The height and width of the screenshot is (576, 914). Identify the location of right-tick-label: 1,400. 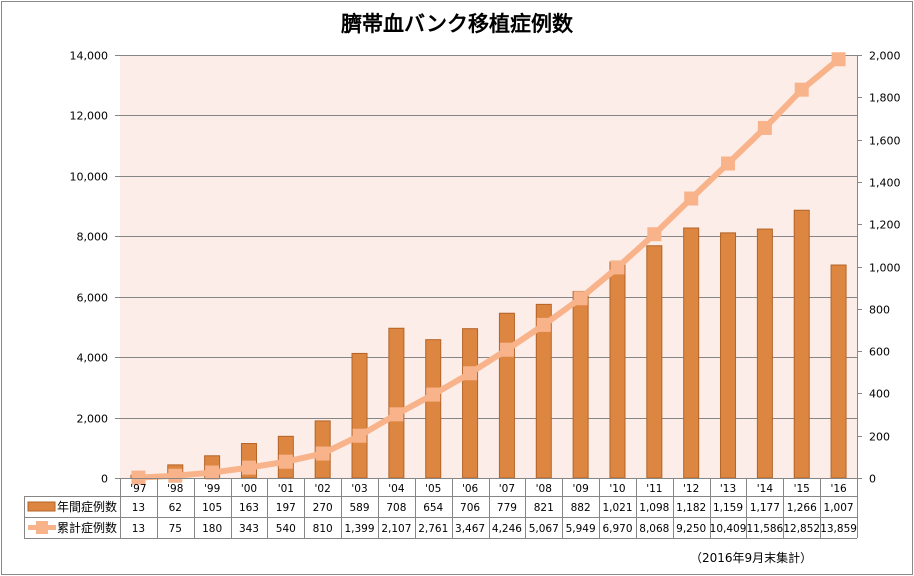
(885, 183).